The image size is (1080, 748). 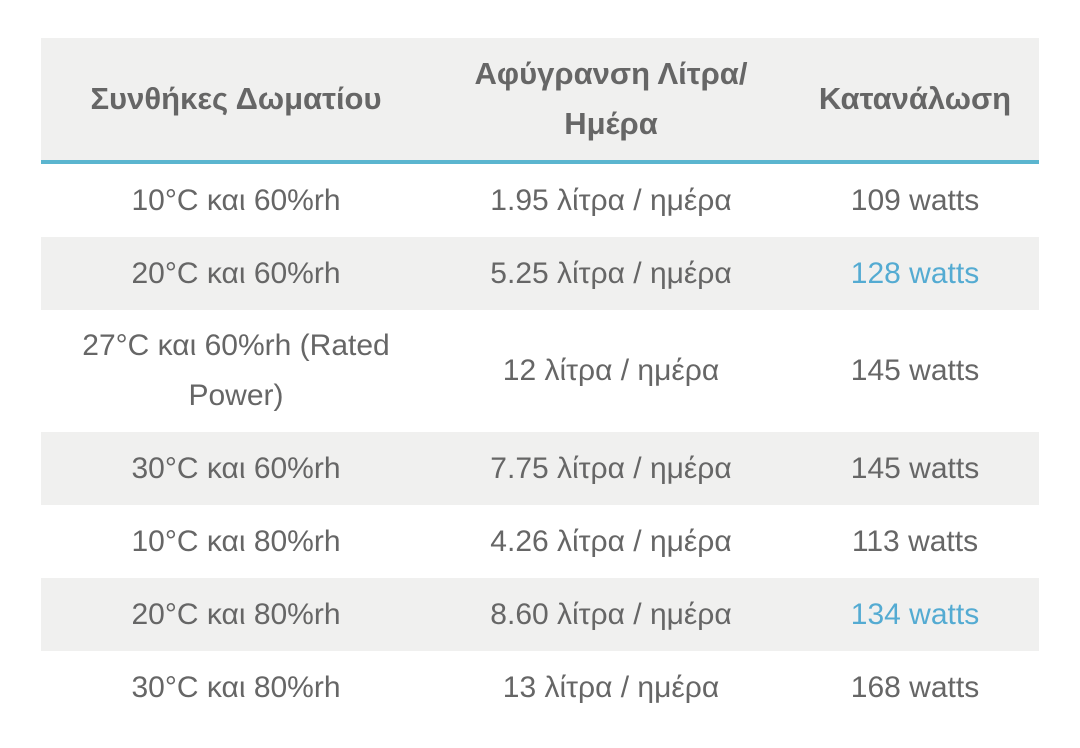 I want to click on cell-liters: 8.60 λίτρα / ημέρα, so click(x=611, y=614).